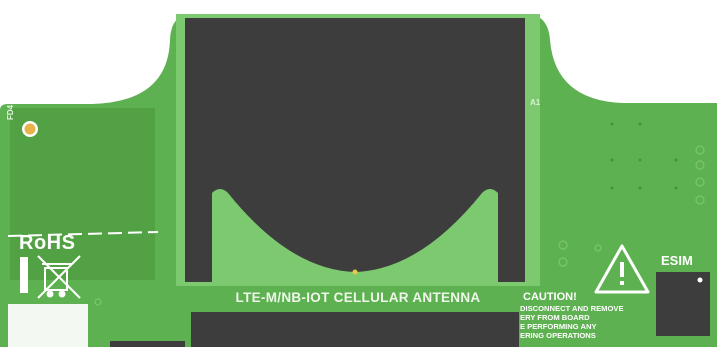  What do you see at coordinates (48, 325) in the screenshot?
I see `white-pad` at bounding box center [48, 325].